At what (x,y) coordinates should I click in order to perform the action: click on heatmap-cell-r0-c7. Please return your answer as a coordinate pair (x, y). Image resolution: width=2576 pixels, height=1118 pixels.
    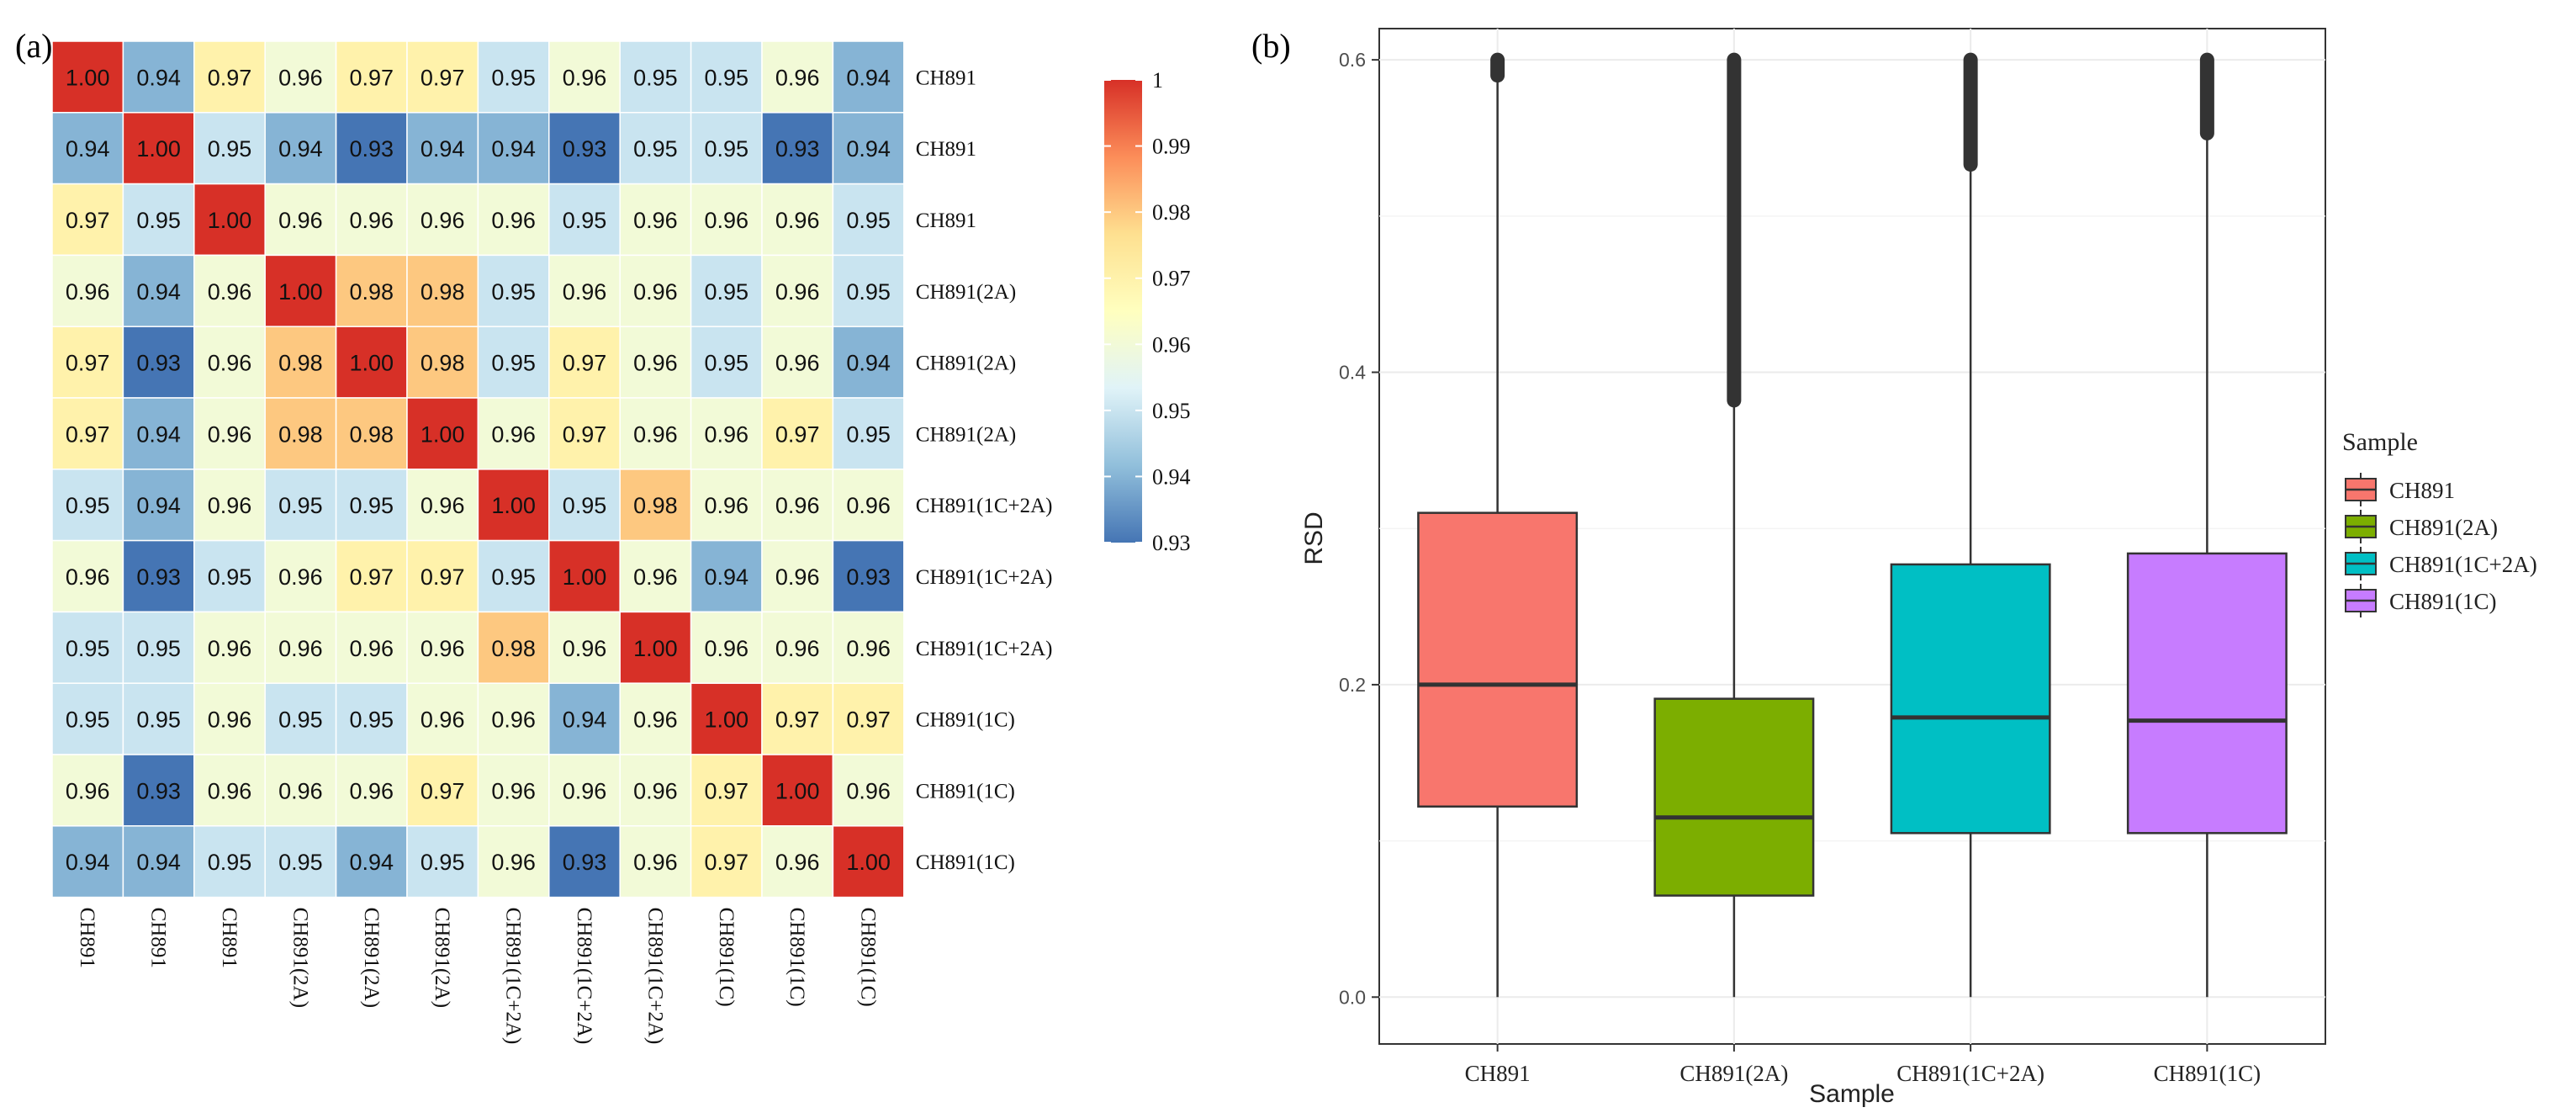
    Looking at the image, I should click on (584, 77).